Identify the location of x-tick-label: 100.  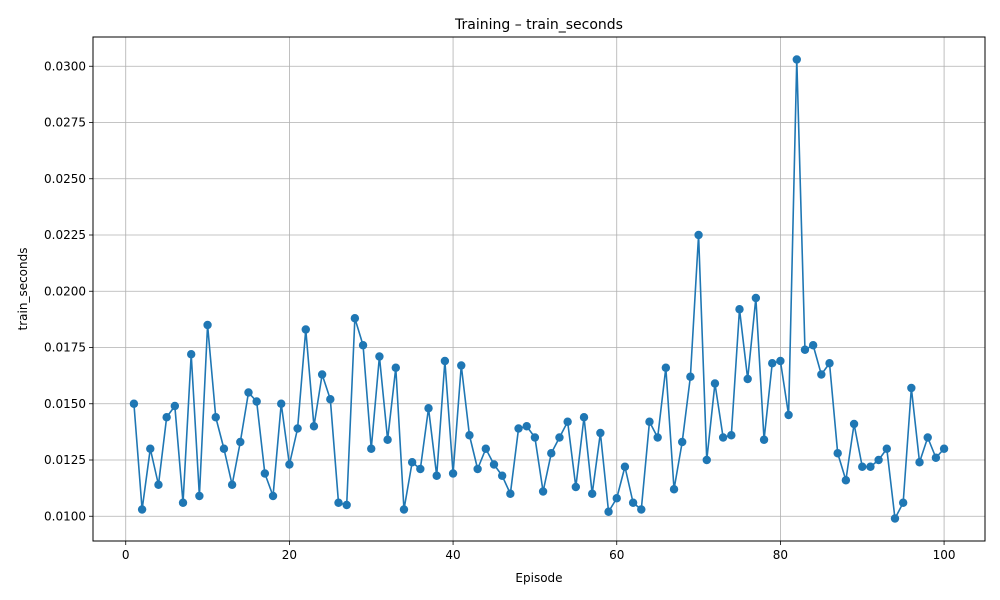
(944, 555).